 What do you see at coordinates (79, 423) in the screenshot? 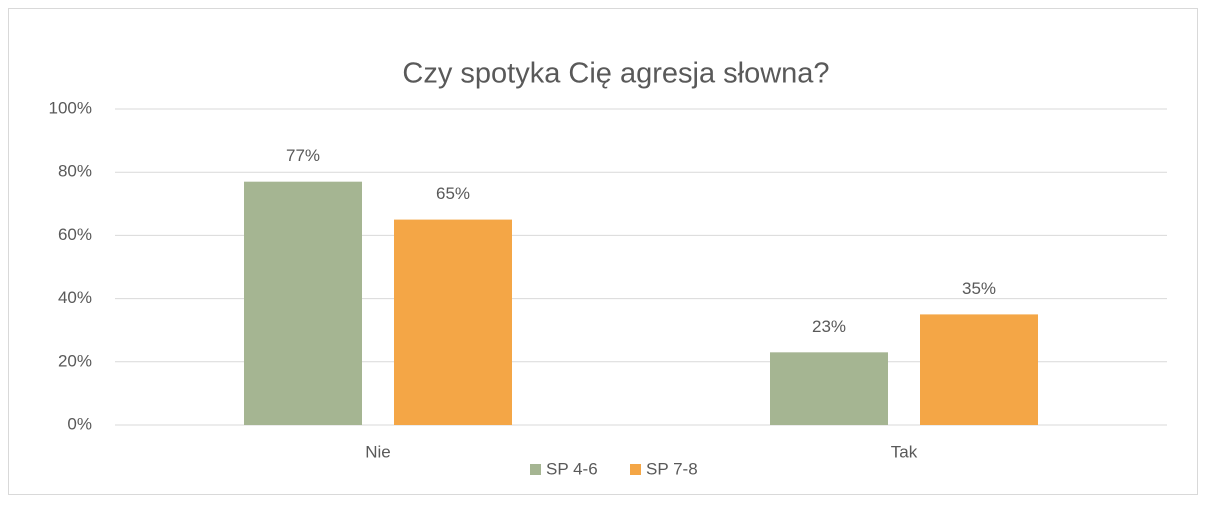
I see `y-tick-label: 0%` at bounding box center [79, 423].